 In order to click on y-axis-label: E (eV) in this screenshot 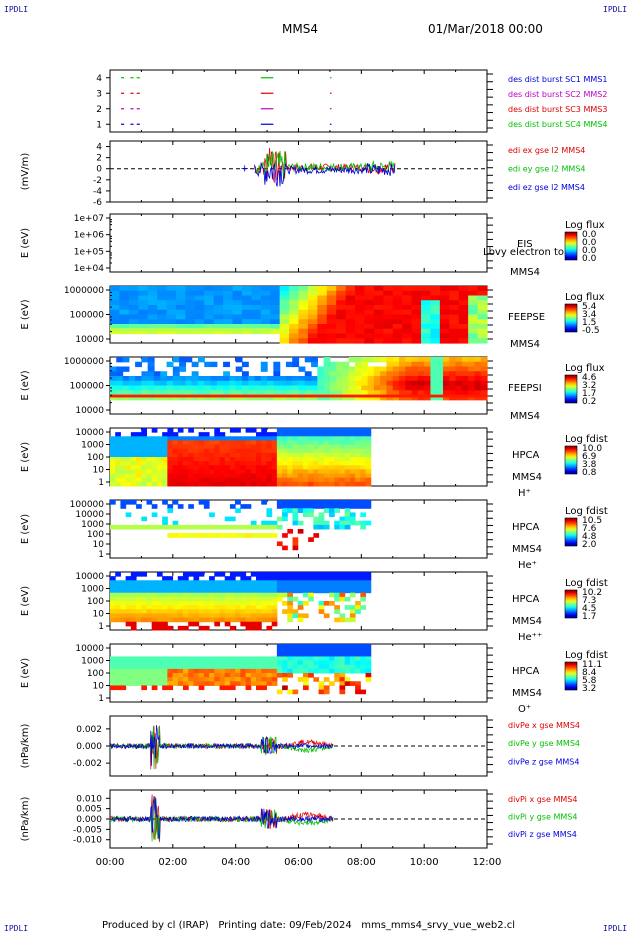, I will do `click(25, 385)`.